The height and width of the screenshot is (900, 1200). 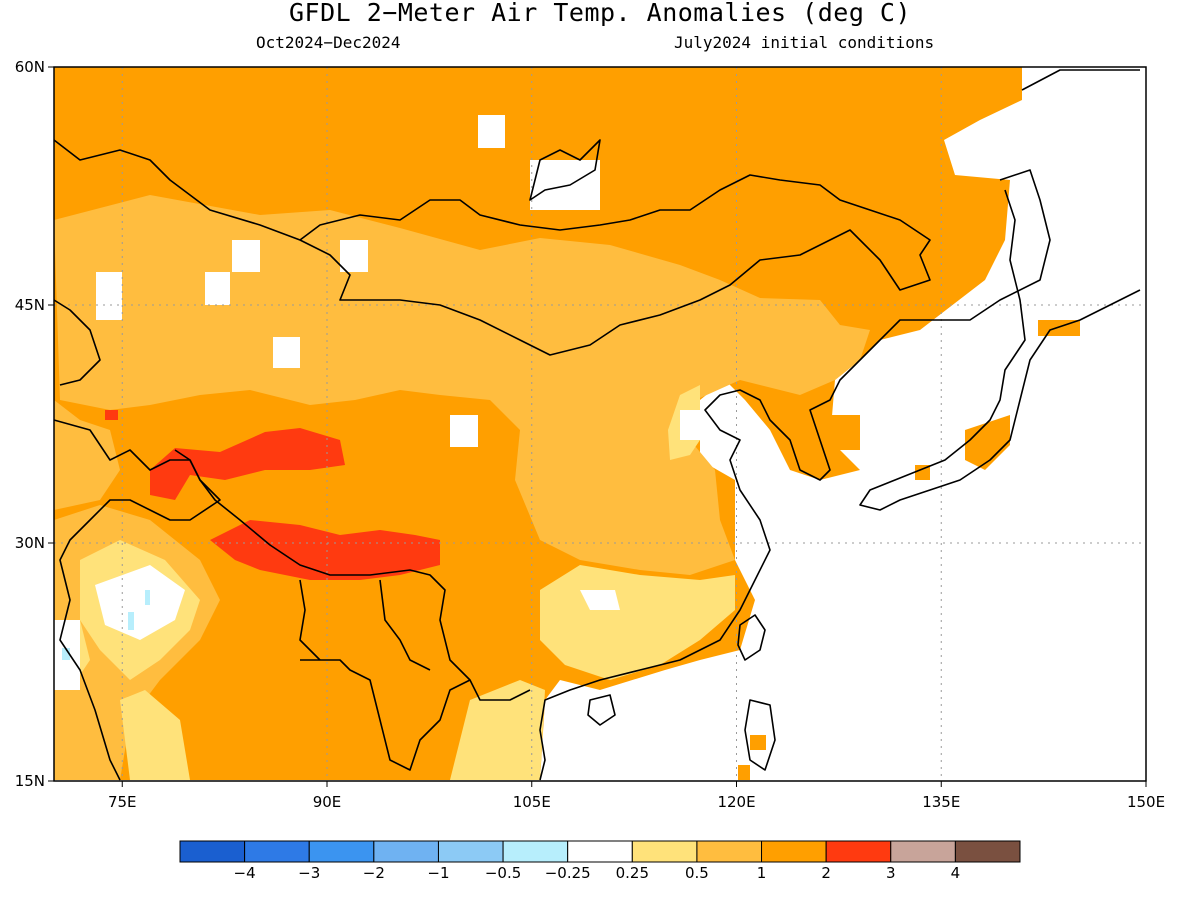 What do you see at coordinates (1146, 802) in the screenshot?
I see `lon-label: 150E` at bounding box center [1146, 802].